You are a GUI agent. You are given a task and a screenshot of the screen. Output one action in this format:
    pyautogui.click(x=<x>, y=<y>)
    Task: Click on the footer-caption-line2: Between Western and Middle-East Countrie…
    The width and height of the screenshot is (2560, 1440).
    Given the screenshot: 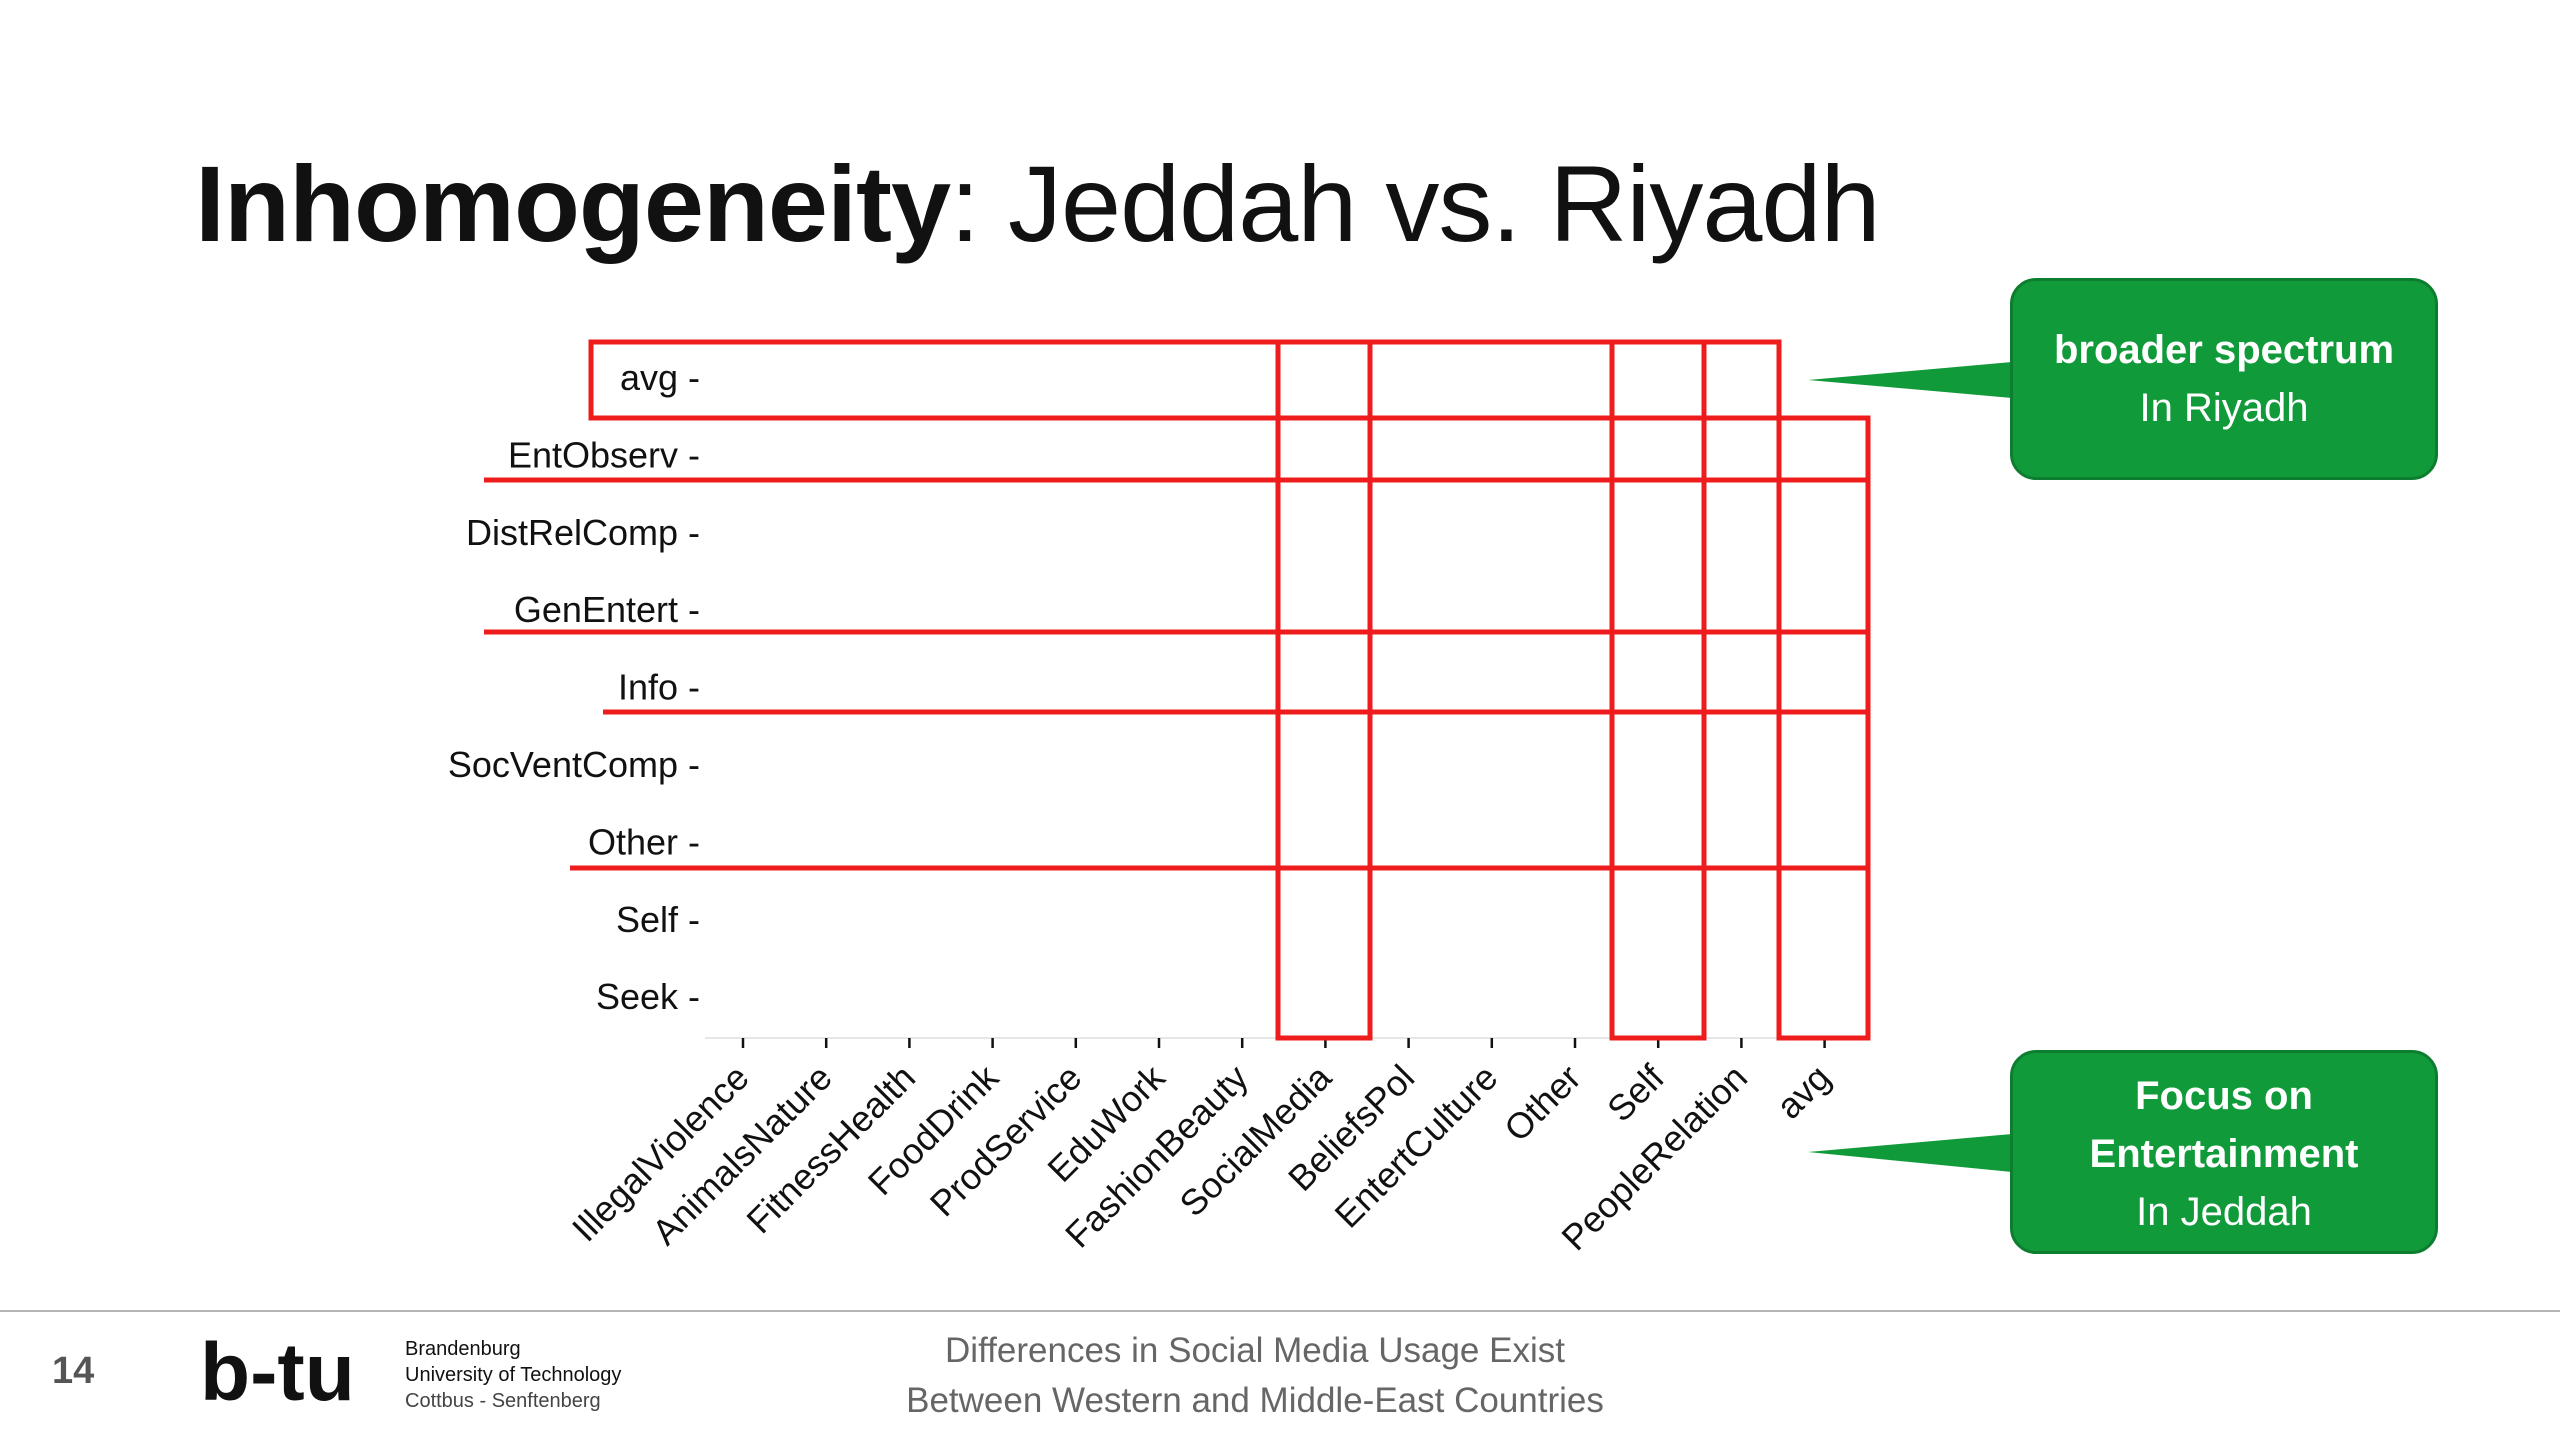 What is the action you would take?
    pyautogui.click(x=1255, y=1400)
    